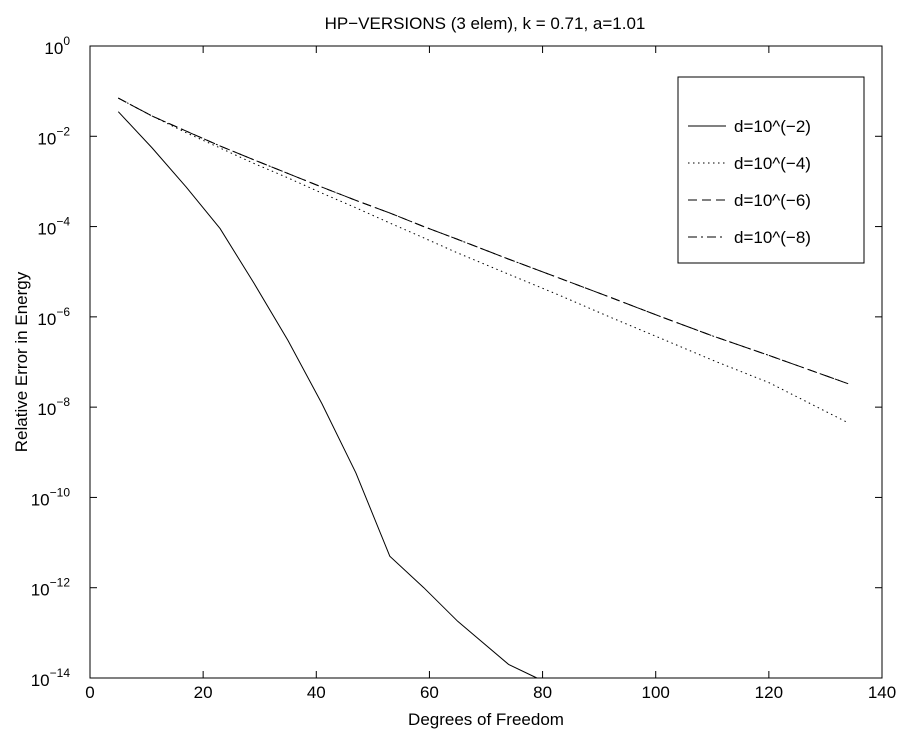  I want to click on legend-box, so click(771, 170).